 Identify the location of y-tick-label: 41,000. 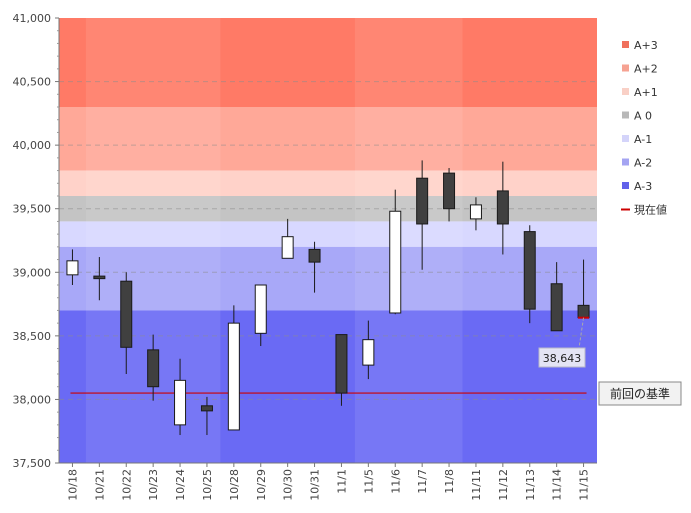
(32, 18).